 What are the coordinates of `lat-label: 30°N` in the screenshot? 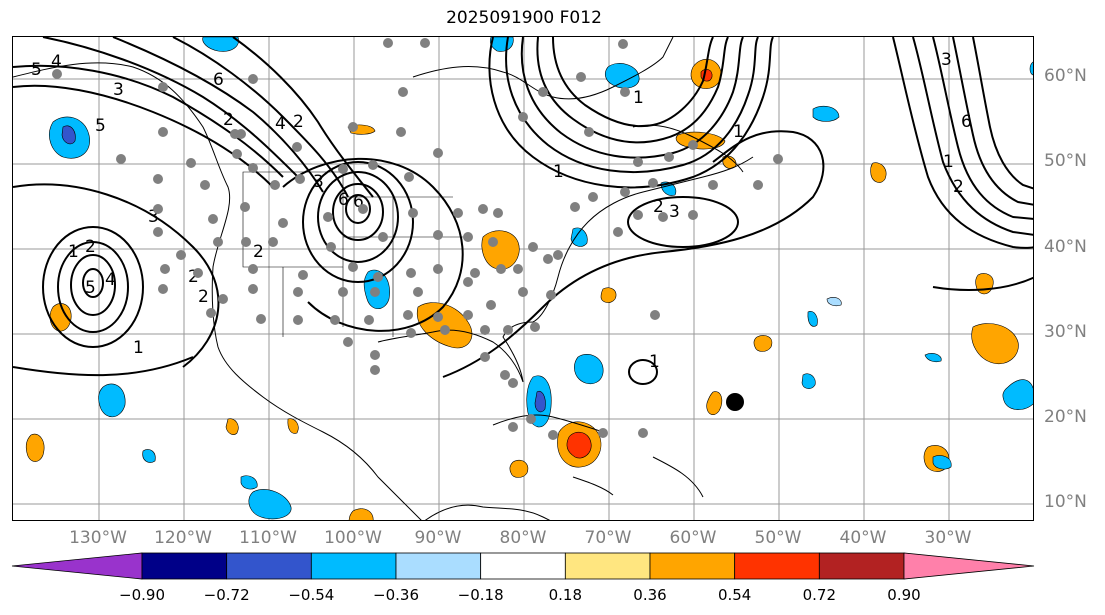 It's located at (1065, 332).